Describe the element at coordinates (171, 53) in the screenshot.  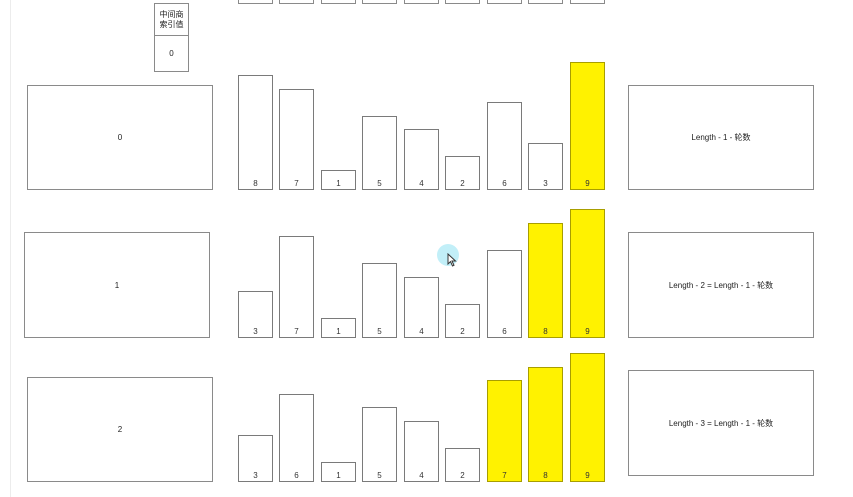
I see `mid-index-value: 0` at that location.